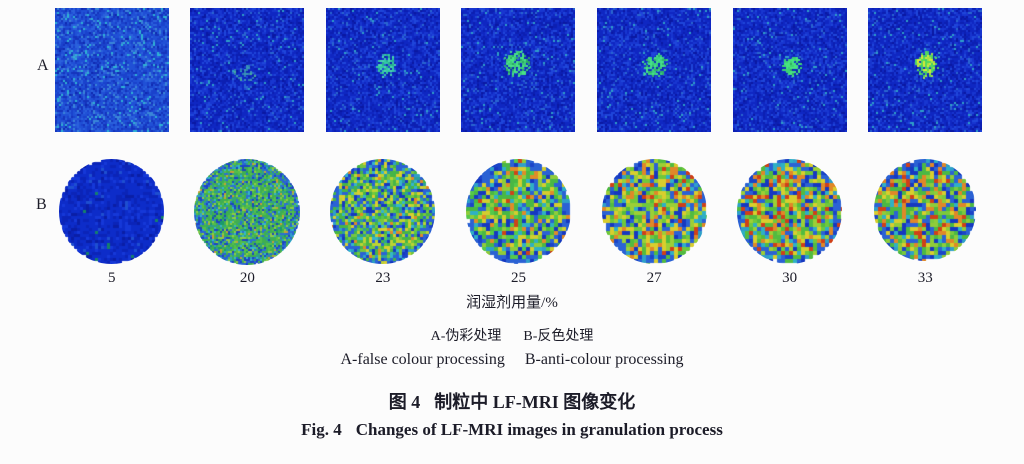 Image resolution: width=1024 pixels, height=464 pixels. I want to click on column-value: 25, so click(518, 278).